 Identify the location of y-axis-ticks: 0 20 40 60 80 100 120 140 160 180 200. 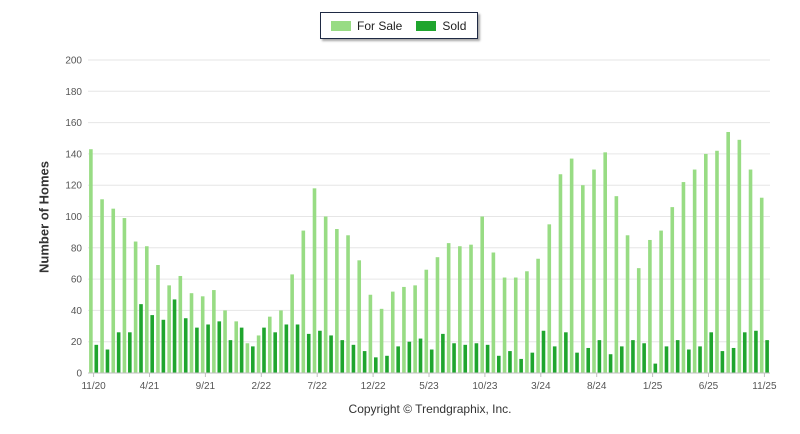
(73, 218).